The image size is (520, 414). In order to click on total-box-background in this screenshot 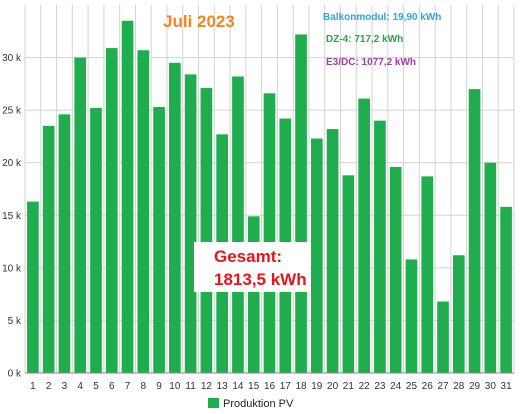, I will do `click(252, 267)`.